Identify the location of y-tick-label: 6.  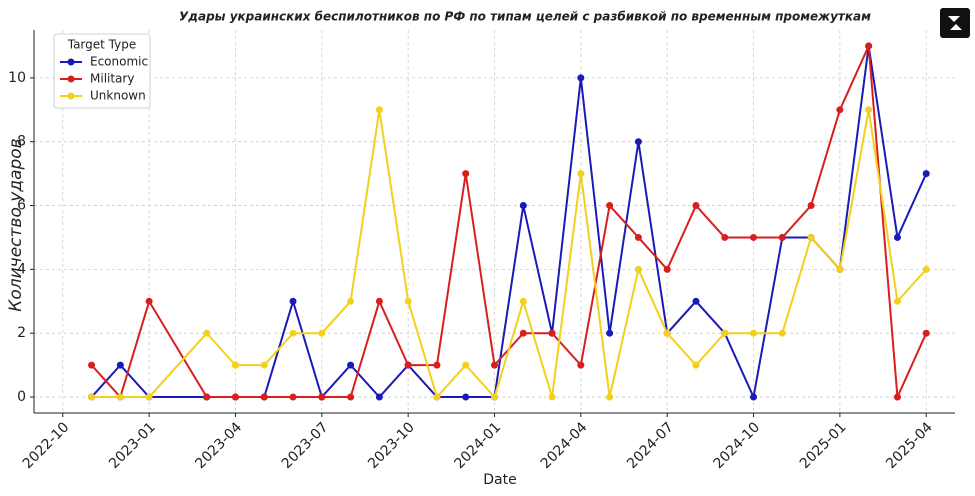
(21, 206).